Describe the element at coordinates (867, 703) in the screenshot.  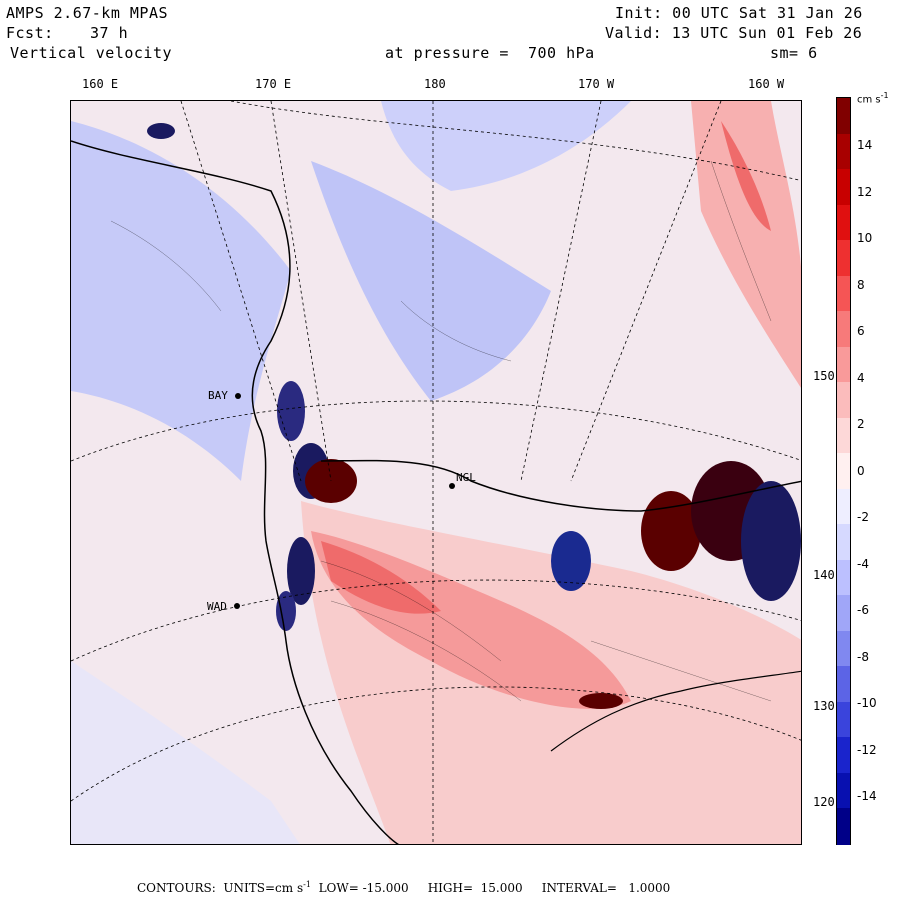
I see `colorbar-tick-label: -10` at that location.